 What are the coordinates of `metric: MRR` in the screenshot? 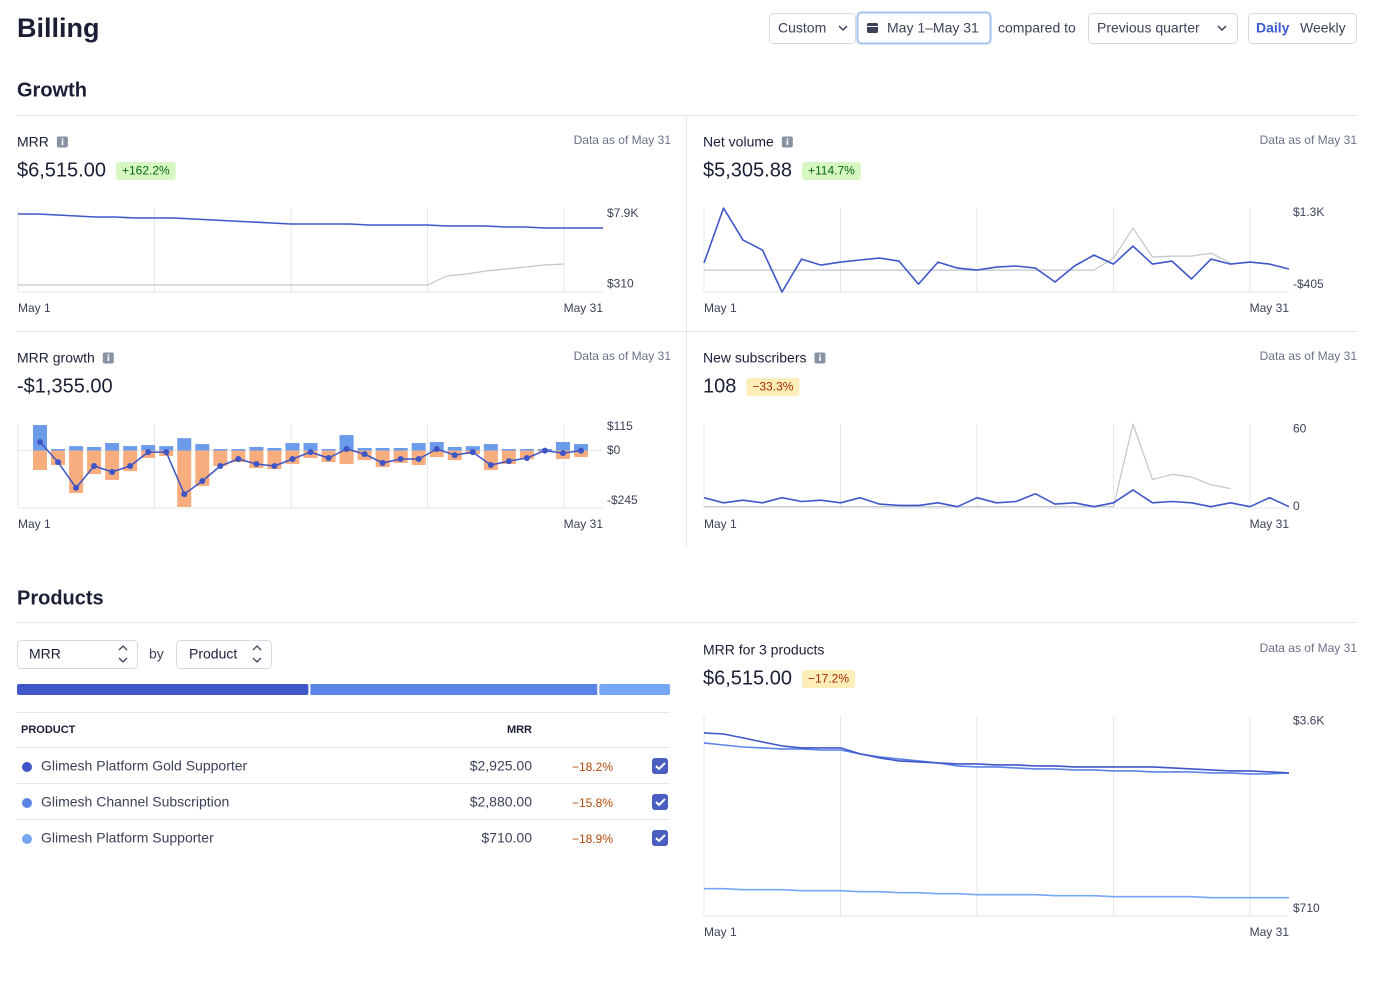 It's located at (45, 654).